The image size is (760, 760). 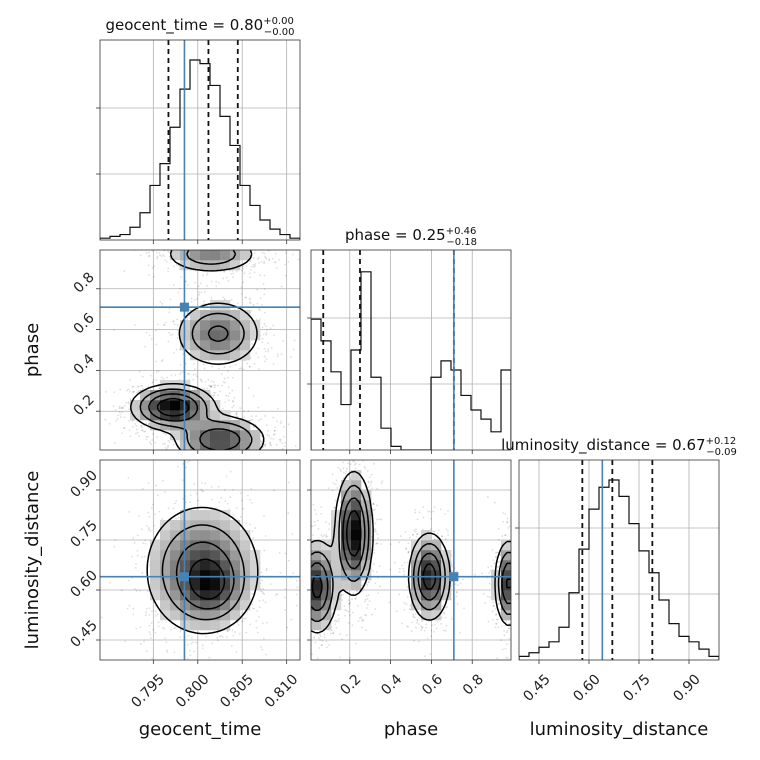 I want to click on hist-title-phase: phase = 0.25+0.46 −0.18, so click(x=411, y=237).